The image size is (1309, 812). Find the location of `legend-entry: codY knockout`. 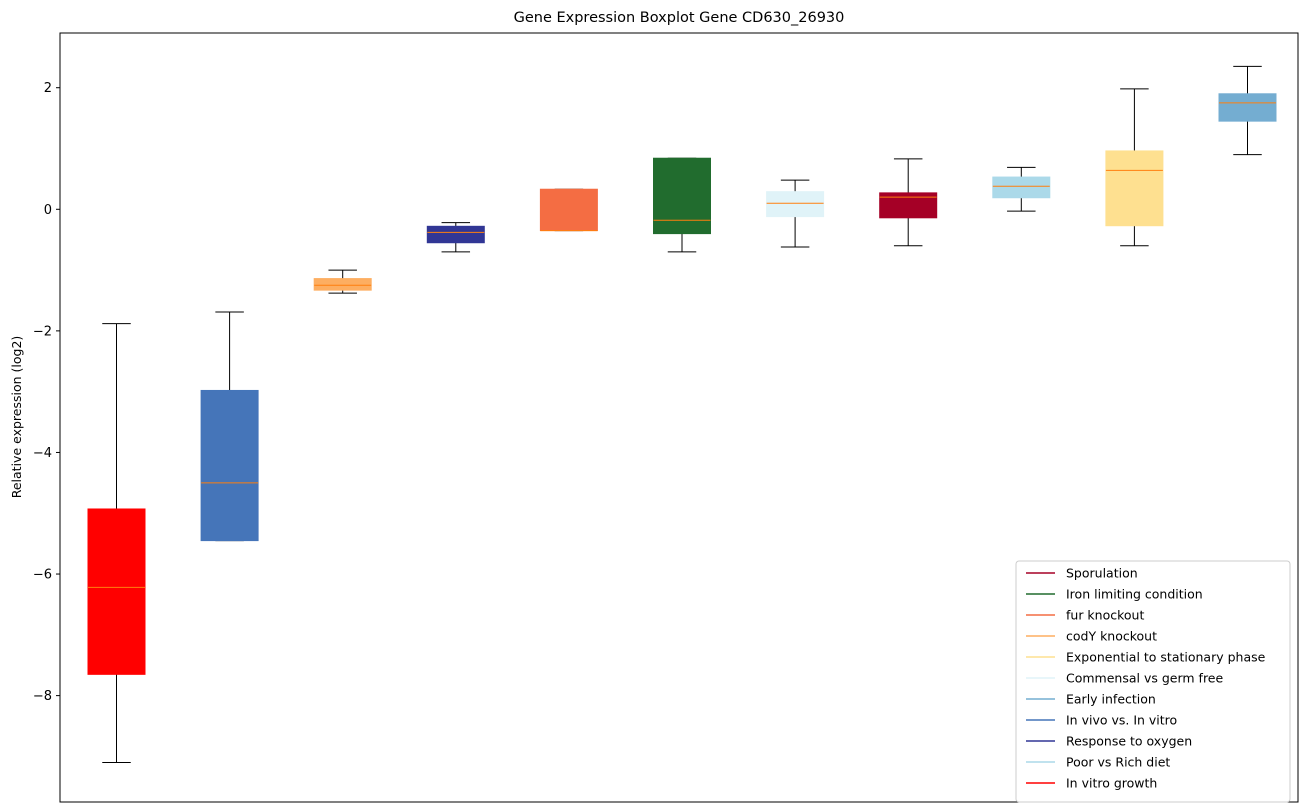

legend-entry: codY knockout is located at coordinates (1091, 636).